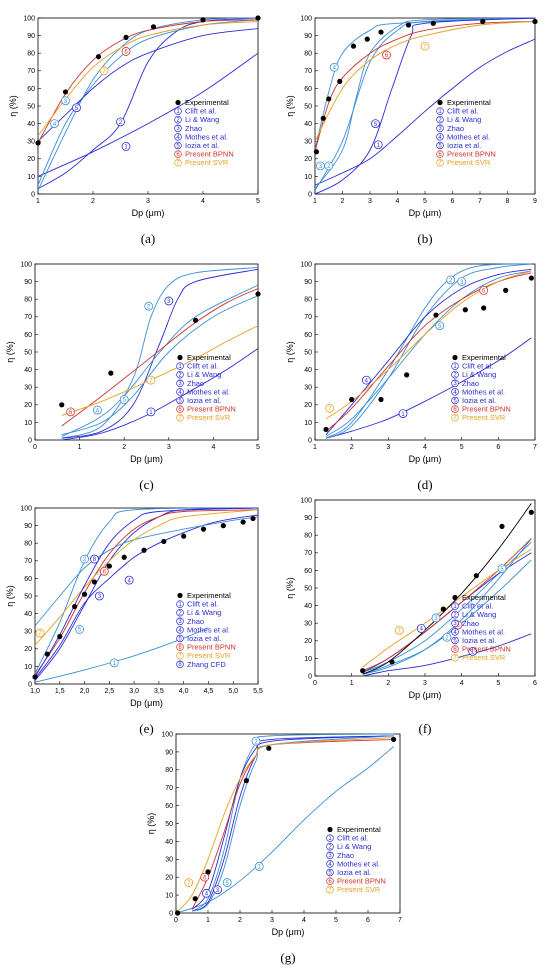 The width and height of the screenshot is (550, 973). I want to click on series-marker-label: 3, so click(462, 283).